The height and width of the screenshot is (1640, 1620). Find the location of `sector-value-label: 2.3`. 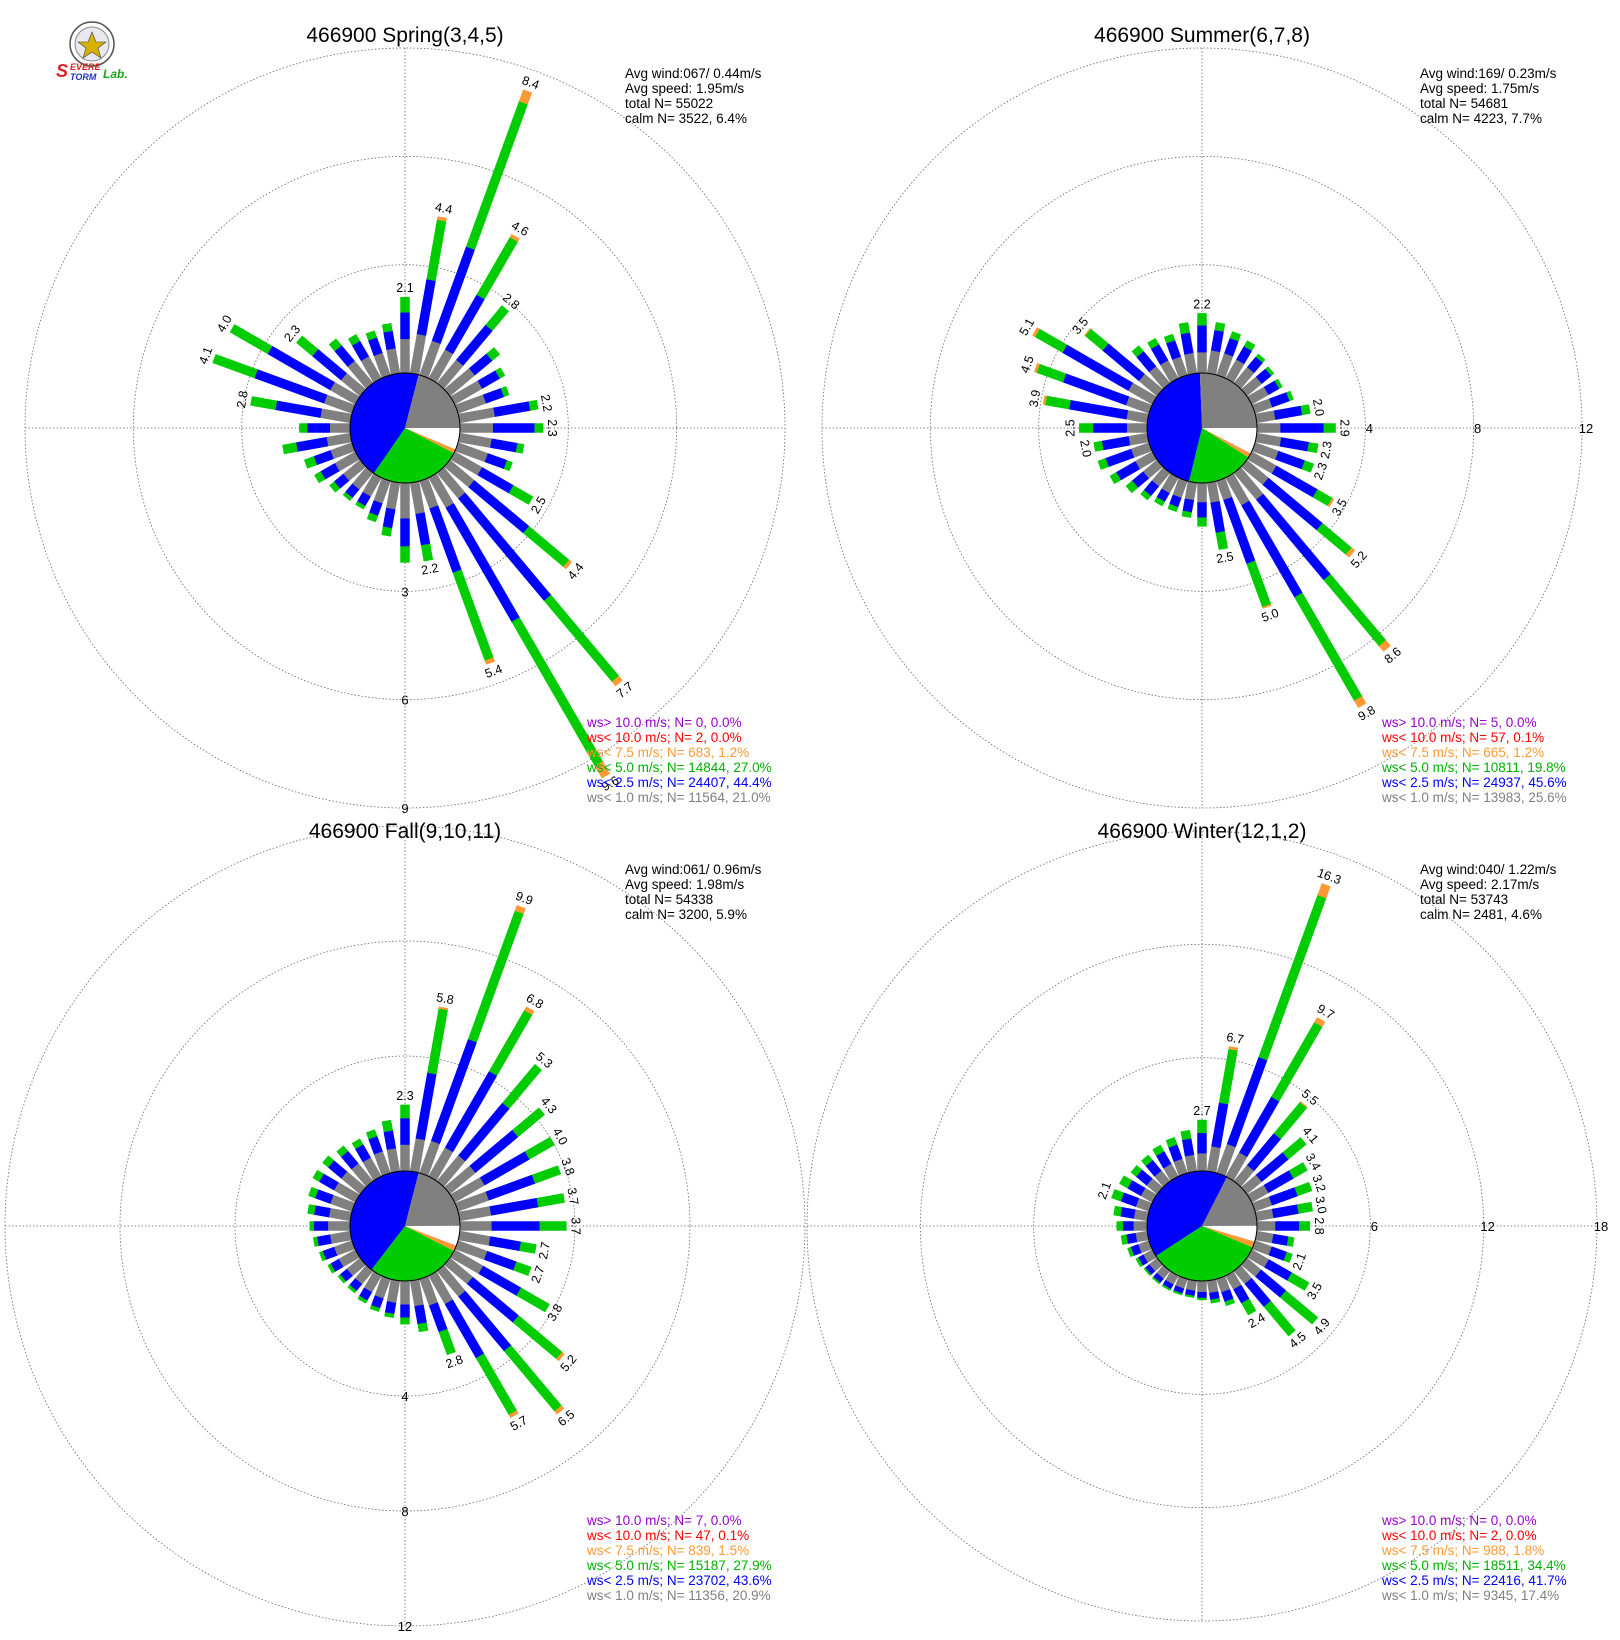

sector-value-label: 2.3 is located at coordinates (1320, 471).